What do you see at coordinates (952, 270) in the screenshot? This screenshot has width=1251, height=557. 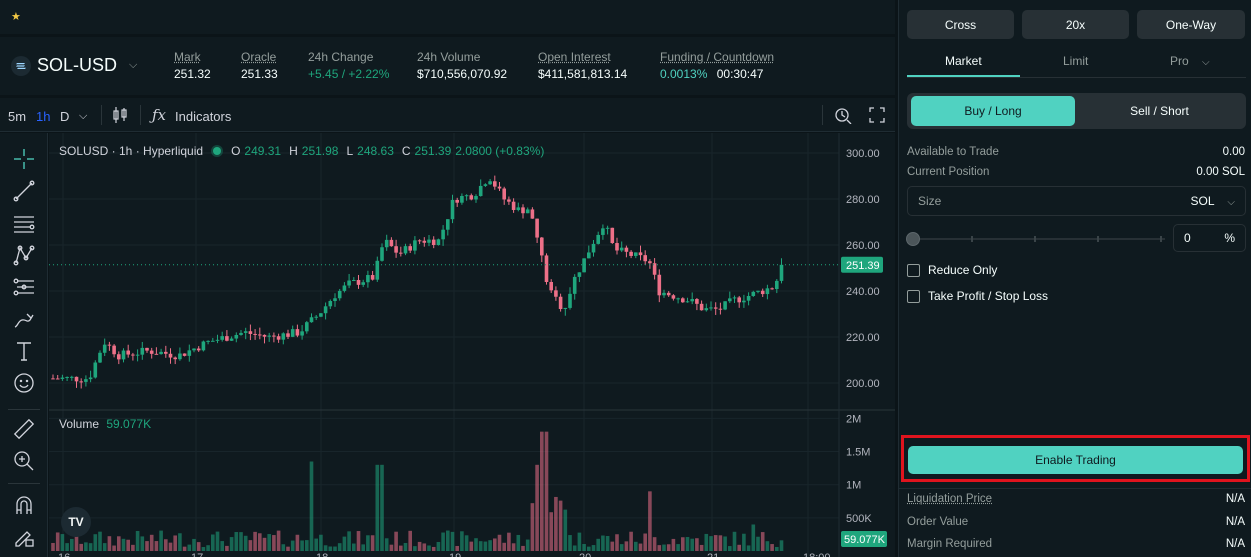 I see `reduce-only-checkbox: Reduce Only` at bounding box center [952, 270].